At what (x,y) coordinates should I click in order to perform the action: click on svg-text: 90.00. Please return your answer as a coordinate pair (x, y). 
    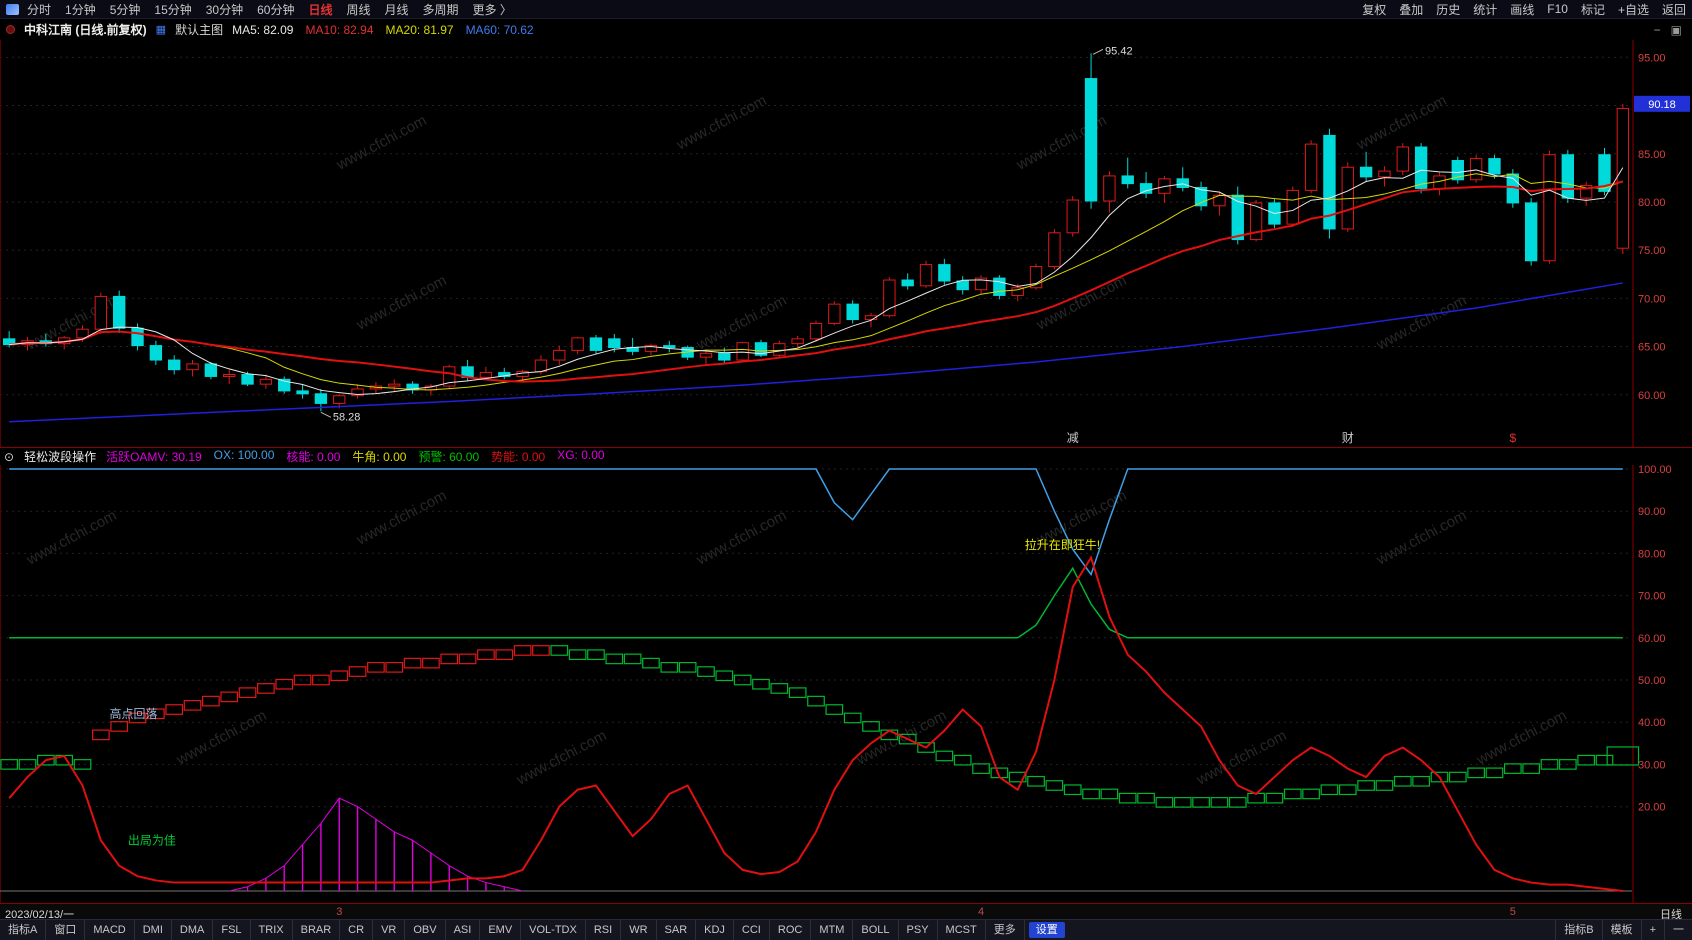
    Looking at the image, I should click on (1652, 512).